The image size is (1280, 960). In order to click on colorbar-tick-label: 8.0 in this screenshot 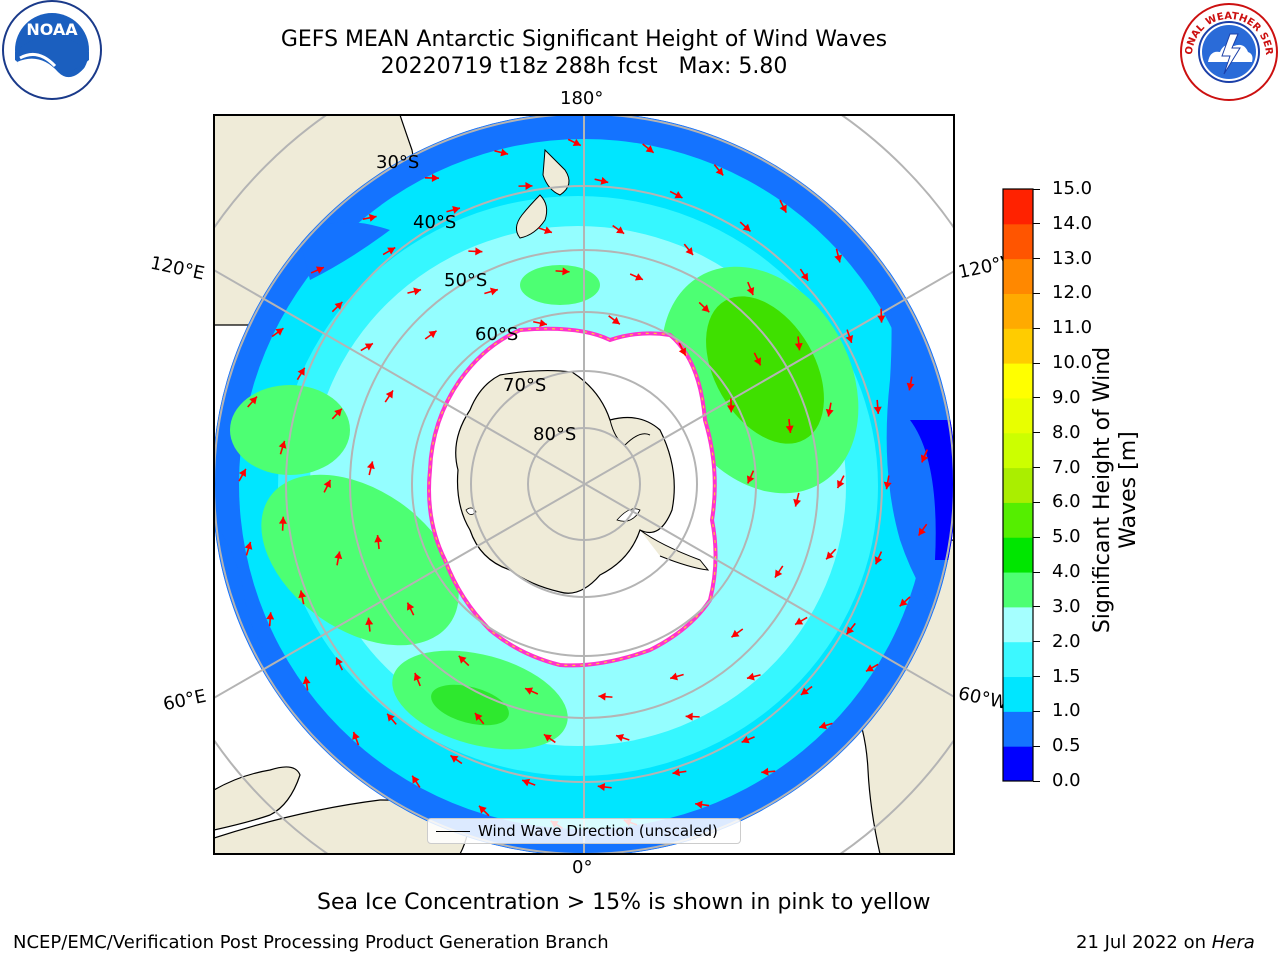, I will do `click(1066, 432)`.